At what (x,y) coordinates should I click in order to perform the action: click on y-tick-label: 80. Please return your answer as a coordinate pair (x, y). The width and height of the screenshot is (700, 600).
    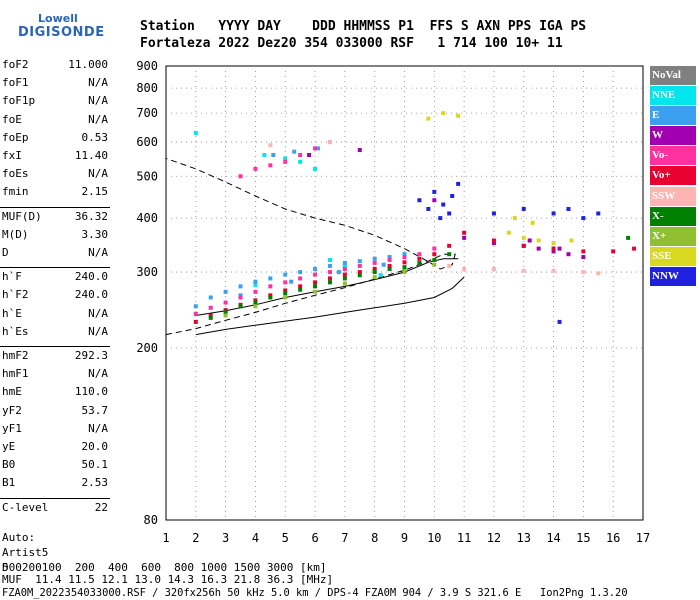
    Looking at the image, I should click on (151, 520).